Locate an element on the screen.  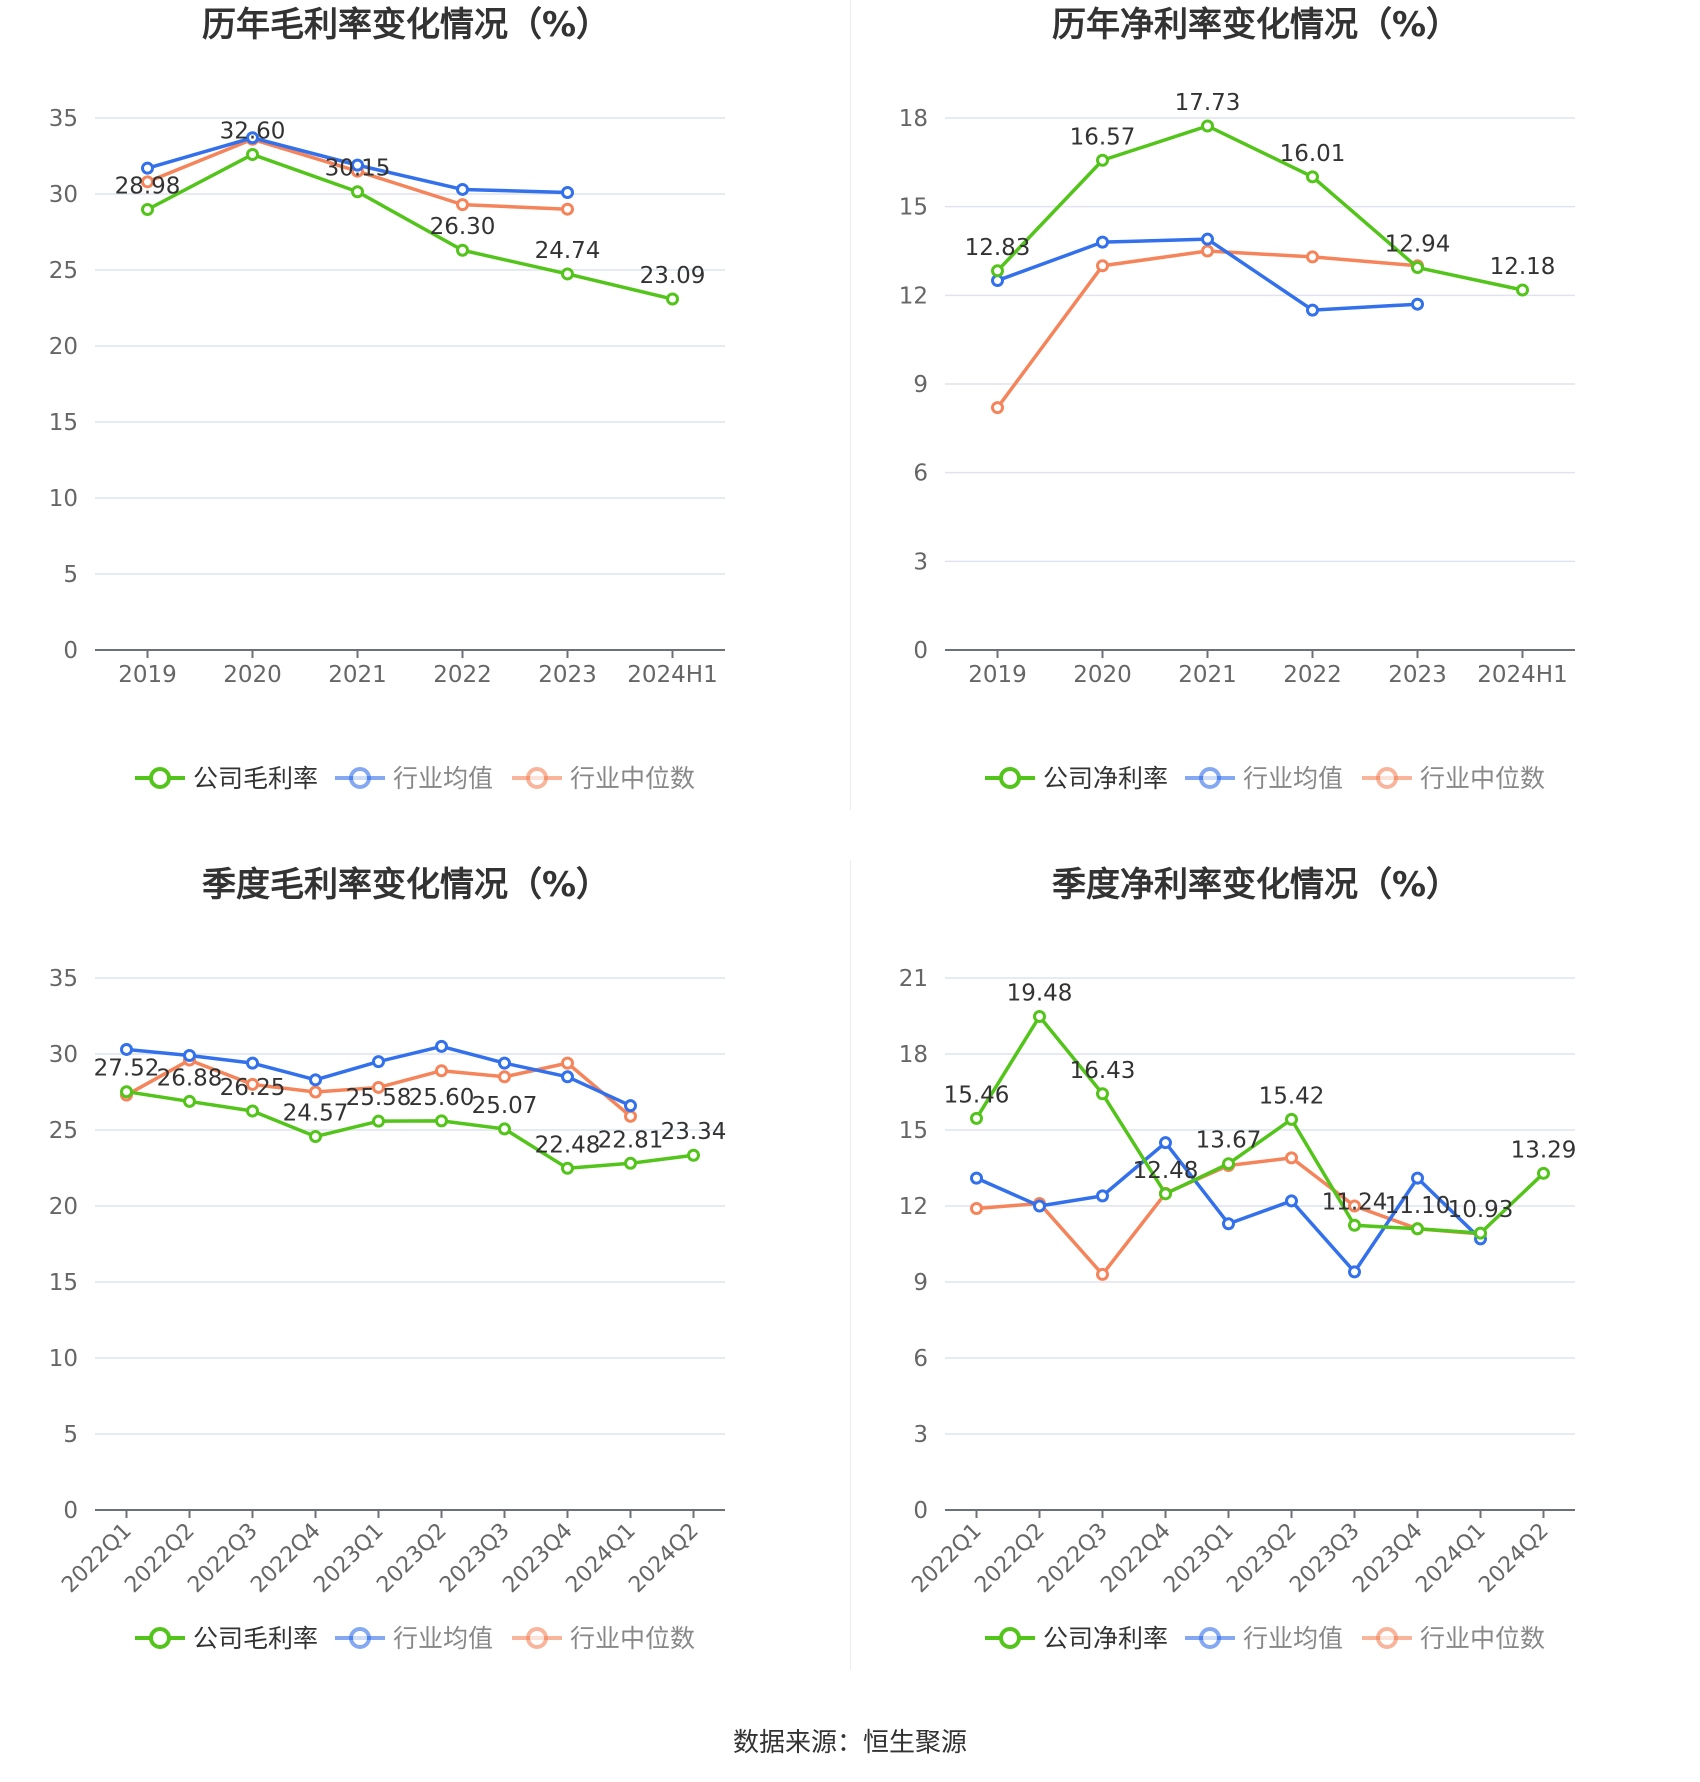
data-label: 19.48 is located at coordinates (1040, 994).